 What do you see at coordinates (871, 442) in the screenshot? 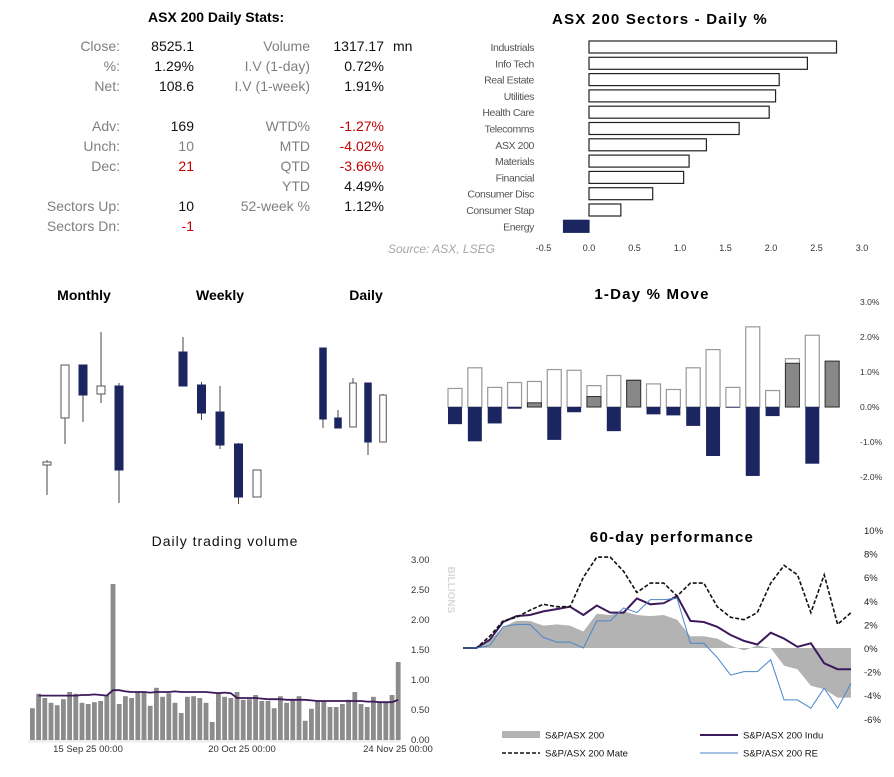
I see `y-tick-label: -1.0%` at bounding box center [871, 442].